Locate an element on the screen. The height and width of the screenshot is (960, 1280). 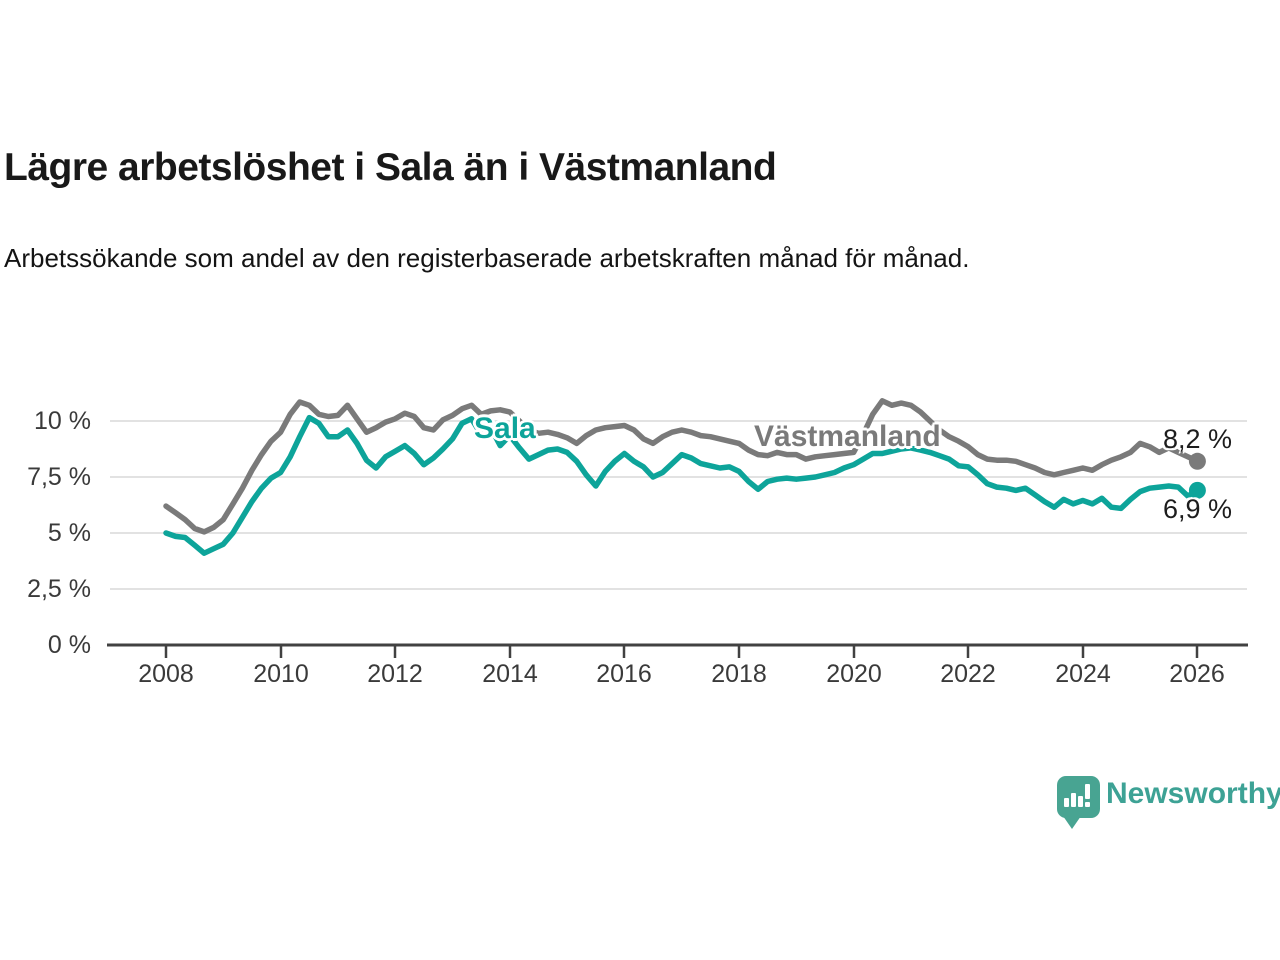
series-label-vastmanland: Västmanland is located at coordinates (847, 436).